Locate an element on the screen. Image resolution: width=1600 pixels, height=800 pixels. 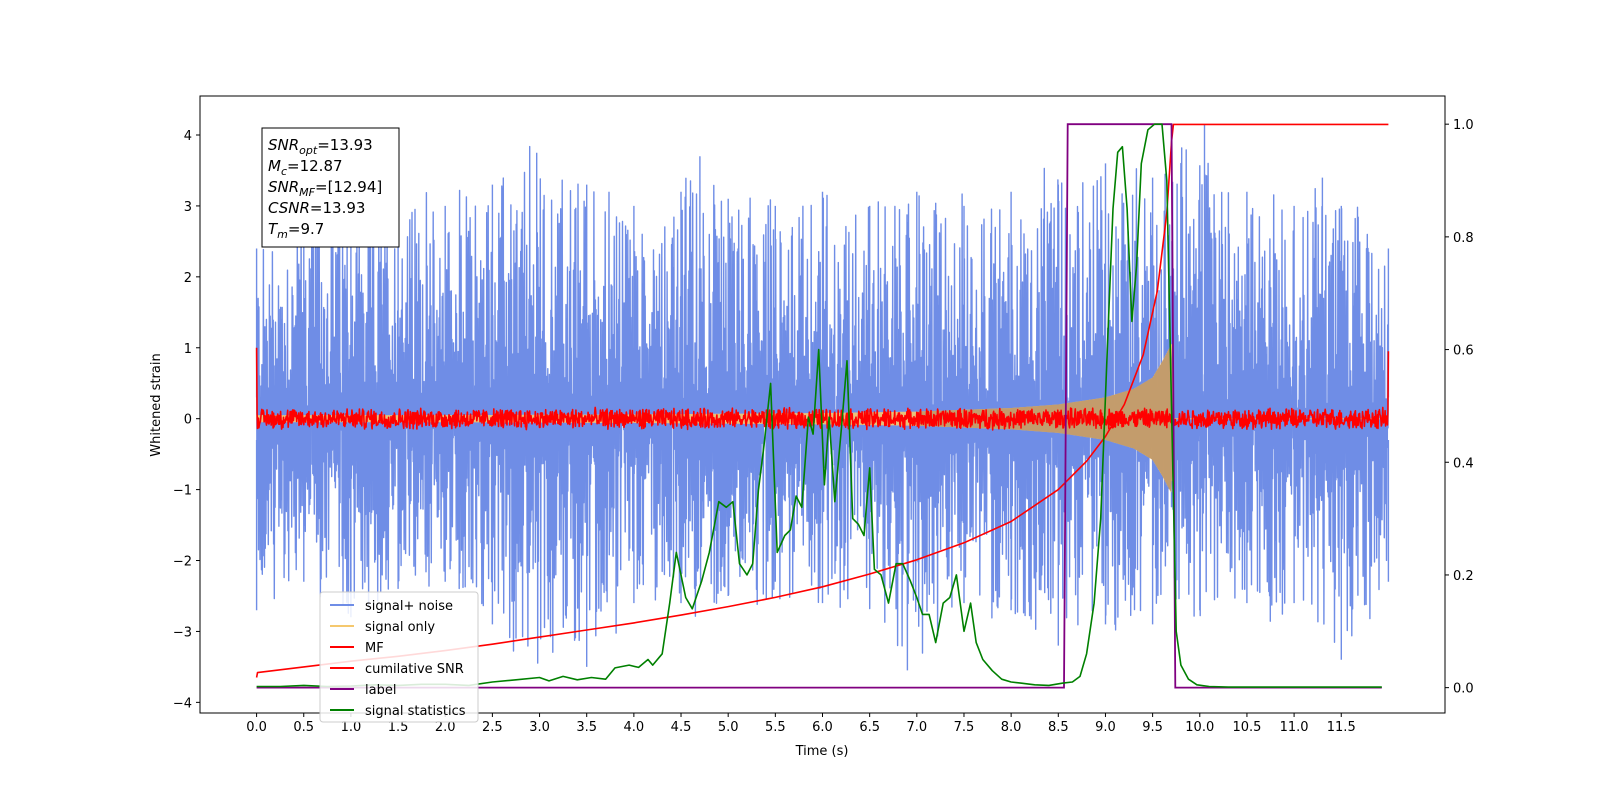
y-right-tick-label: 1.0 is located at coordinates (1463, 125).